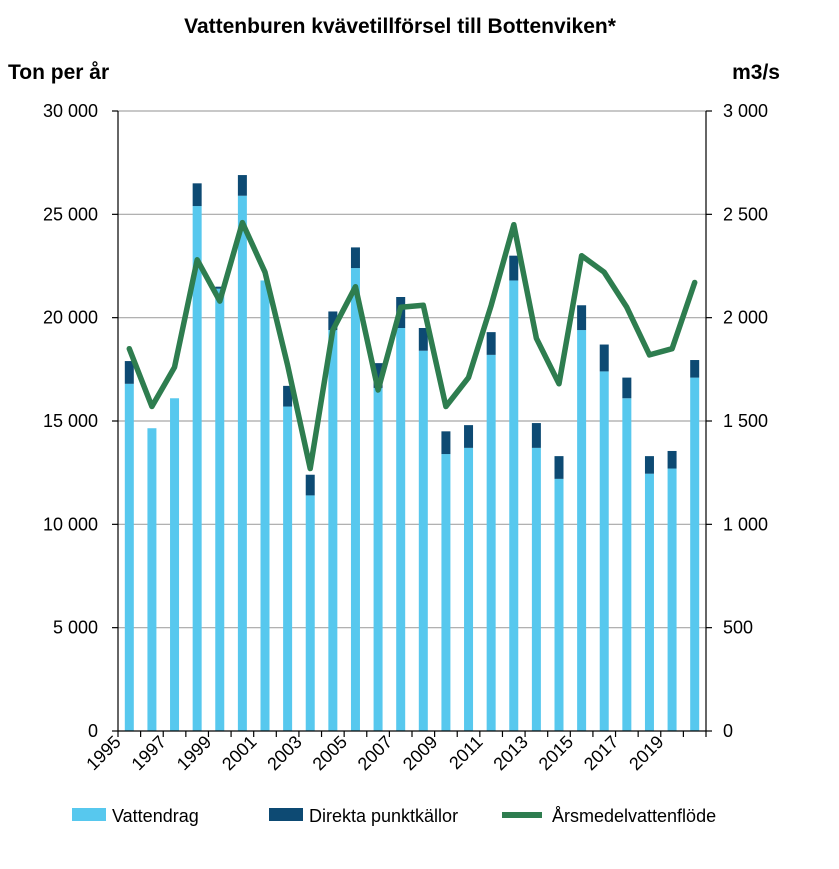  What do you see at coordinates (634, 816) in the screenshot?
I see `legend-label-arsmedelvattenflode: Årsmedelvattenflöde` at bounding box center [634, 816].